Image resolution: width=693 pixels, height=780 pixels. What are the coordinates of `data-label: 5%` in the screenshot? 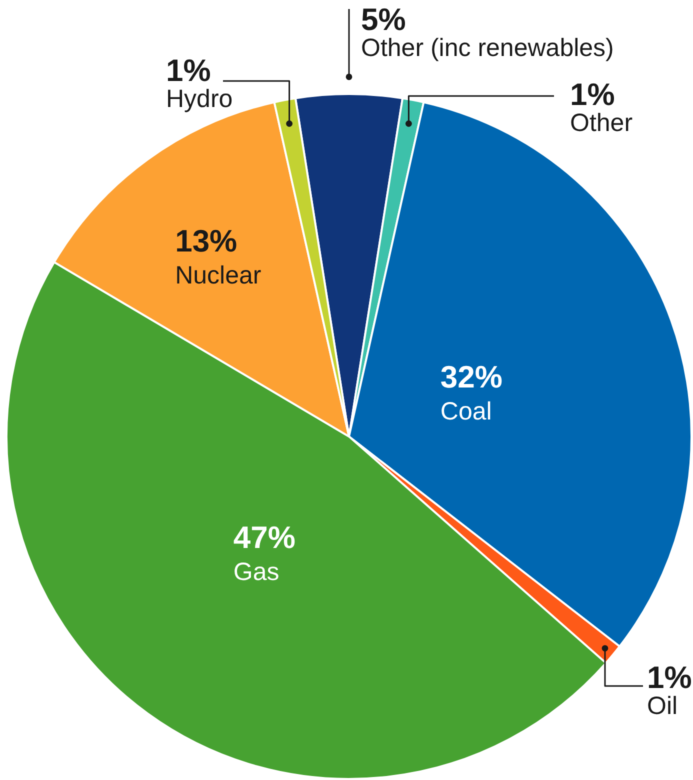 It's located at (383, 19).